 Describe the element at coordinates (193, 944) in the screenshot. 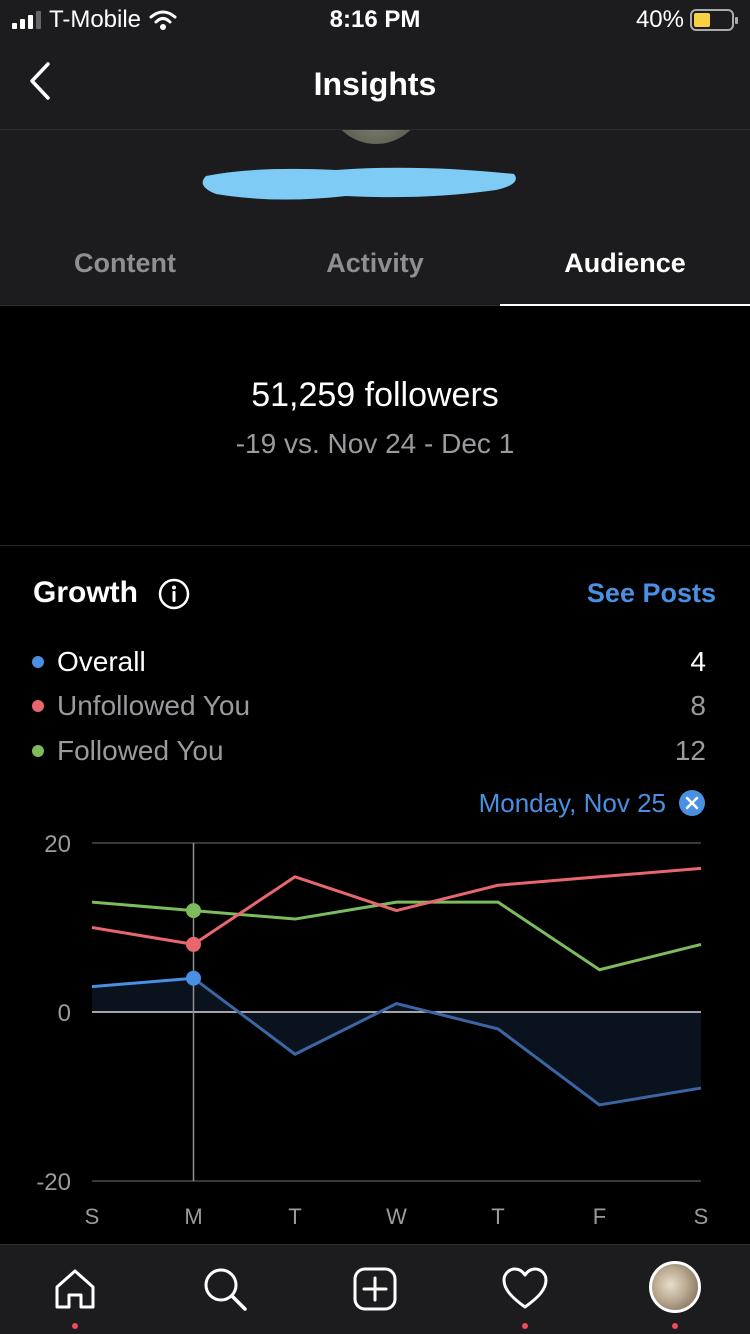

I see `selected-point-unfollowed-you` at that location.